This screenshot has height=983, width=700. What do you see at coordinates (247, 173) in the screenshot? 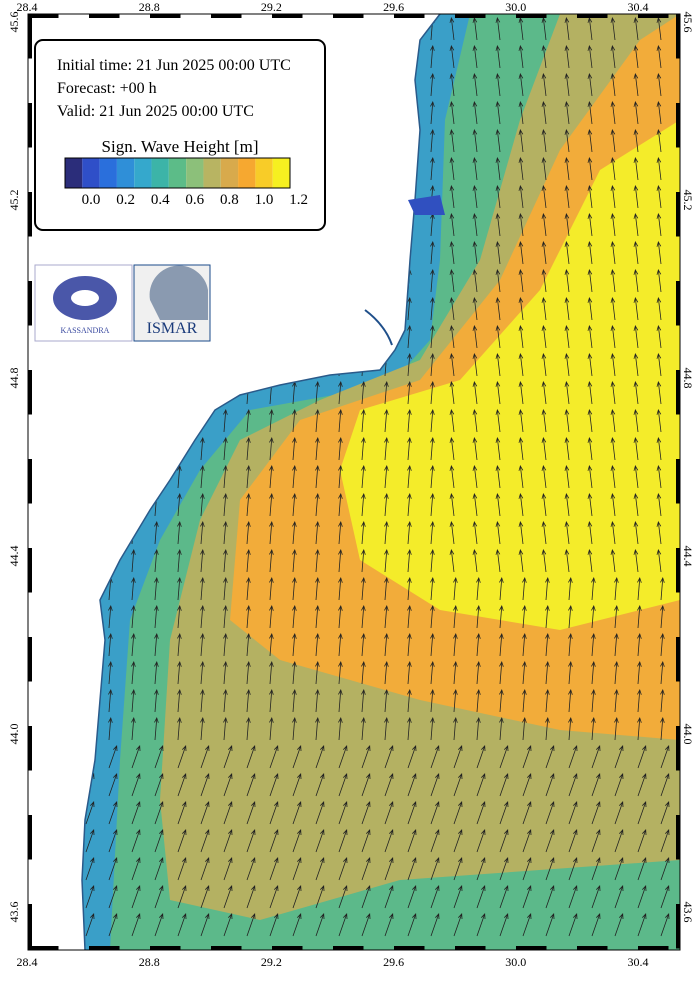
I see `colorbar-cell` at bounding box center [247, 173].